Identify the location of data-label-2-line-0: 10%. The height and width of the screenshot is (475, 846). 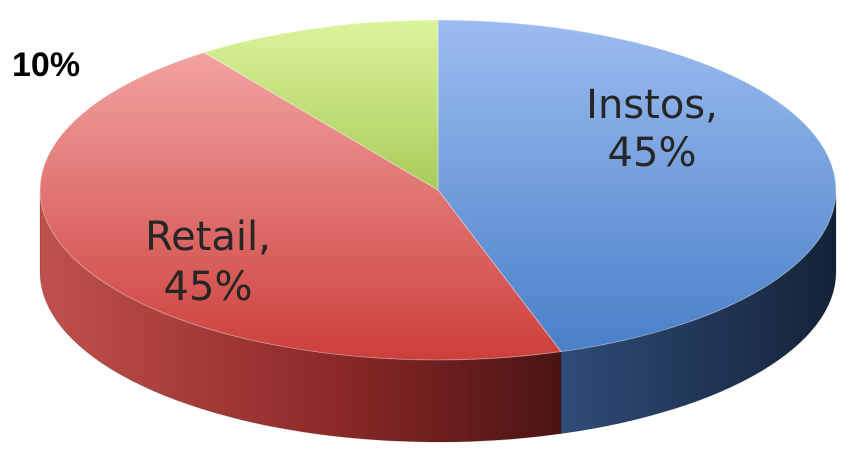
(46, 65).